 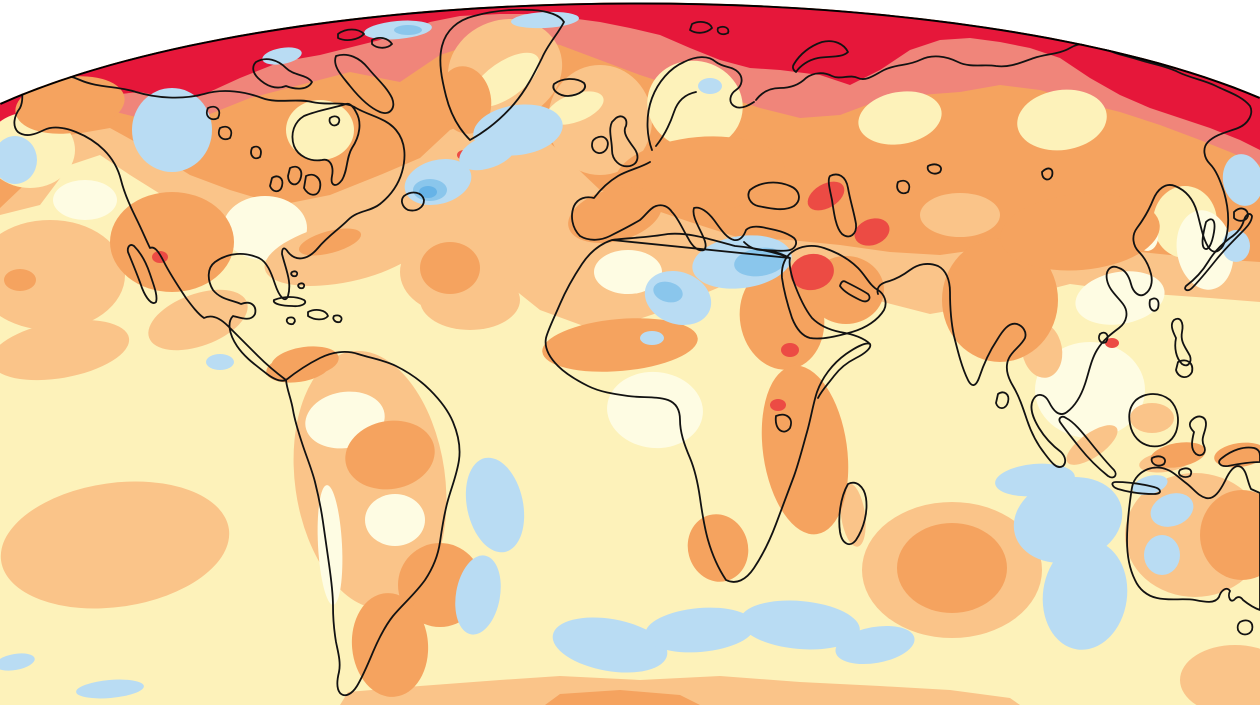 I want to click on coastline-new-guinea, so click(x=1239, y=457).